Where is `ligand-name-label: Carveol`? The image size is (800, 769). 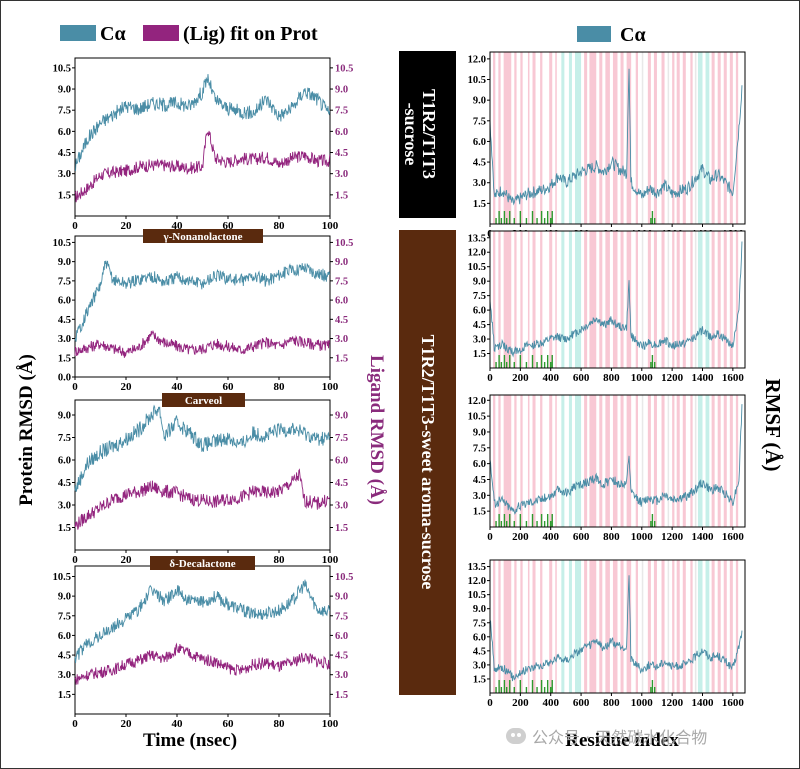 ligand-name-label: Carveol is located at coordinates (203, 401).